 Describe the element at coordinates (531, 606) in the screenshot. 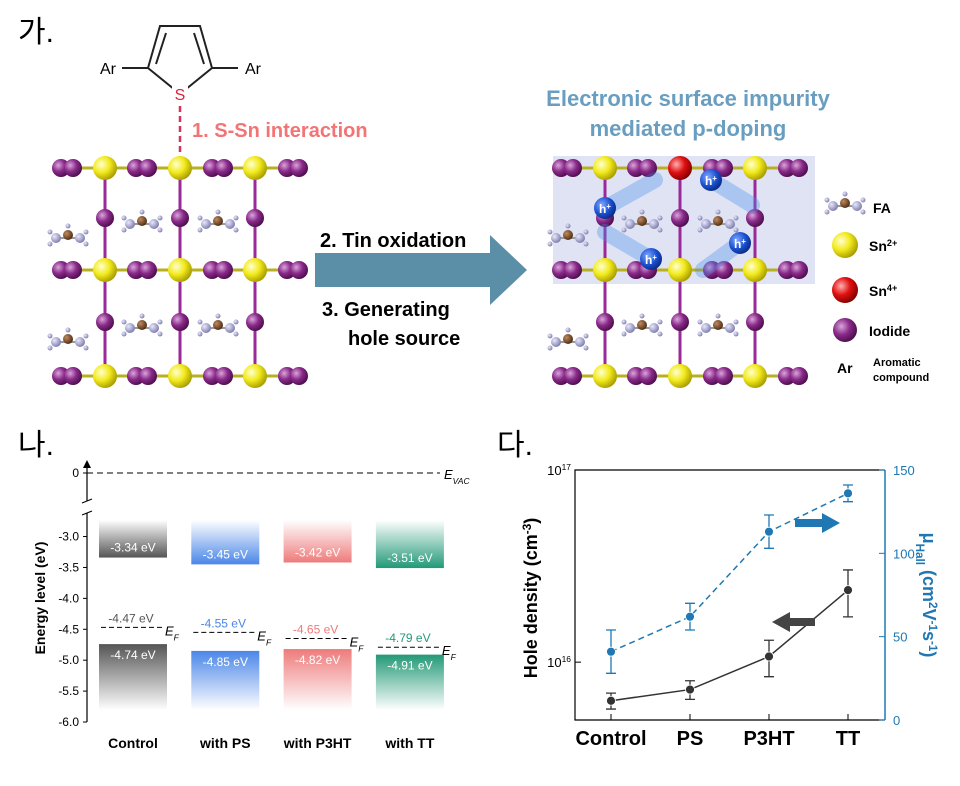

I see `text-part: Hole density (cm` at that location.